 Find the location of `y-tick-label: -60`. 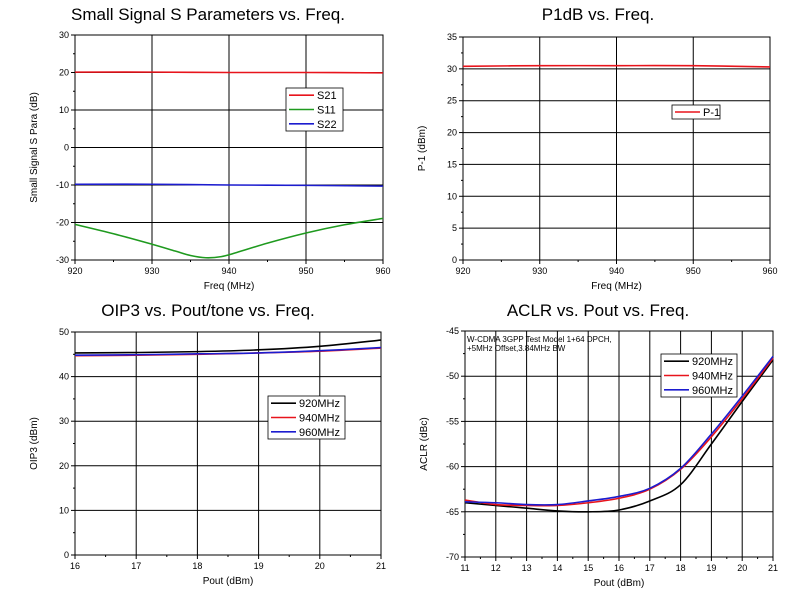

y-tick-label: -60 is located at coordinates (452, 467).